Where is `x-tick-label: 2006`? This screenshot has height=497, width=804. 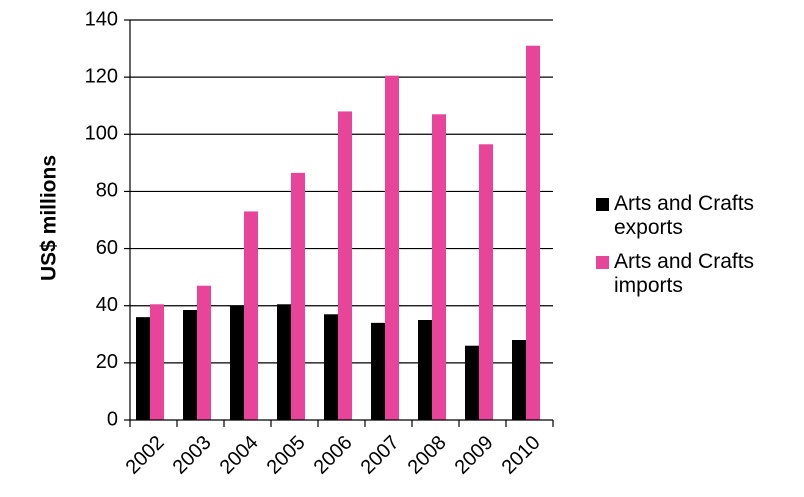 x-tick-label: 2006 is located at coordinates (333, 455).